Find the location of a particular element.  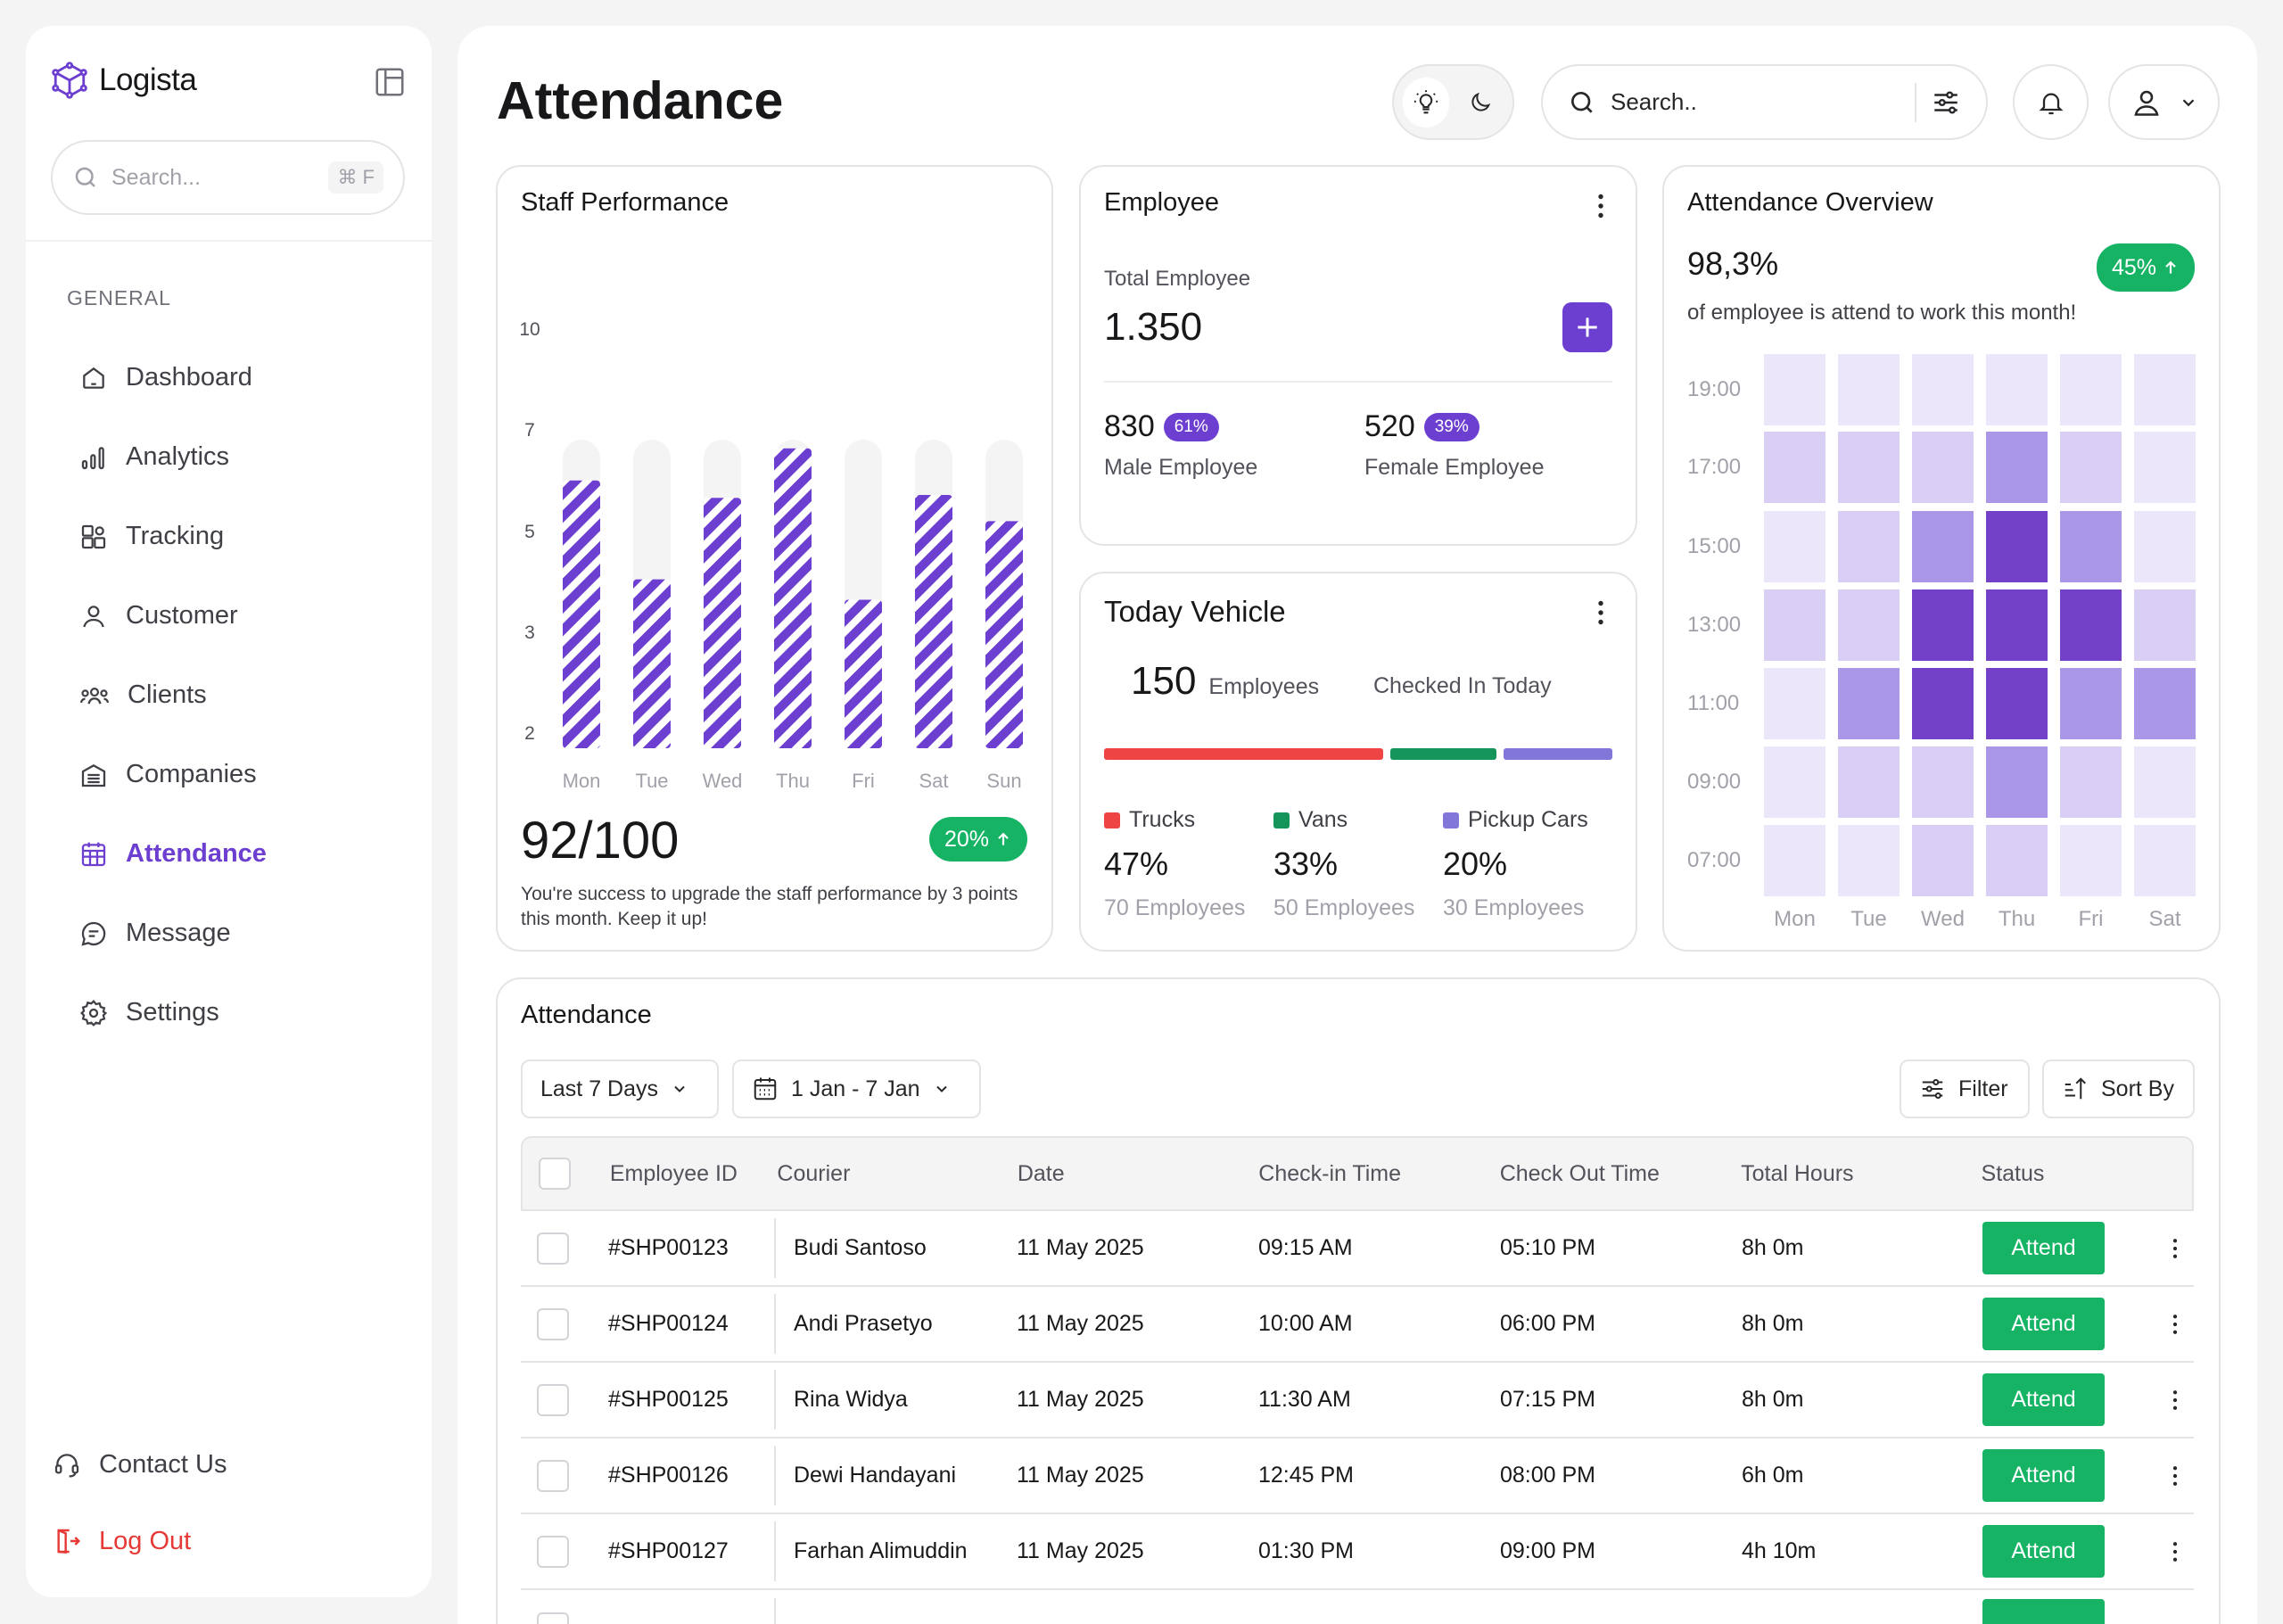

select-all-checkbox is located at coordinates (555, 1174).